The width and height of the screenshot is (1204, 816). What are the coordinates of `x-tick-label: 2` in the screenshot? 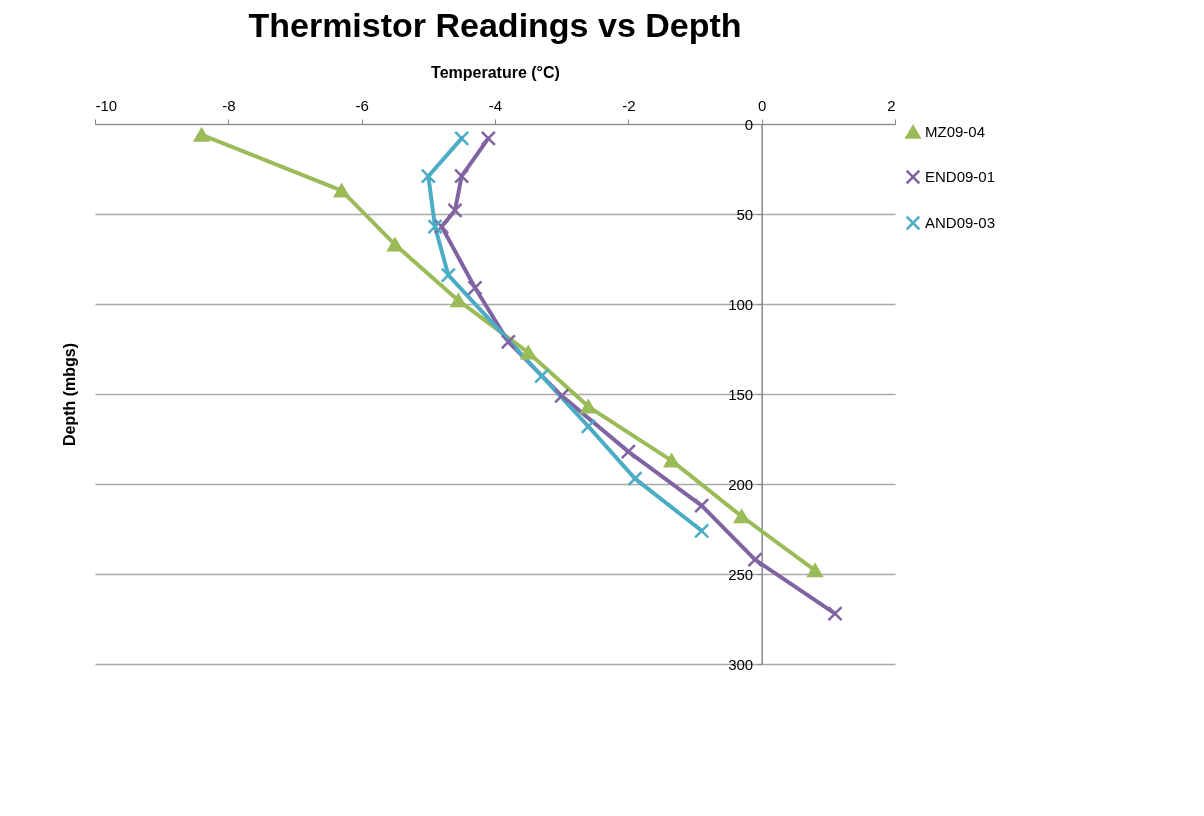 It's located at (891, 105).